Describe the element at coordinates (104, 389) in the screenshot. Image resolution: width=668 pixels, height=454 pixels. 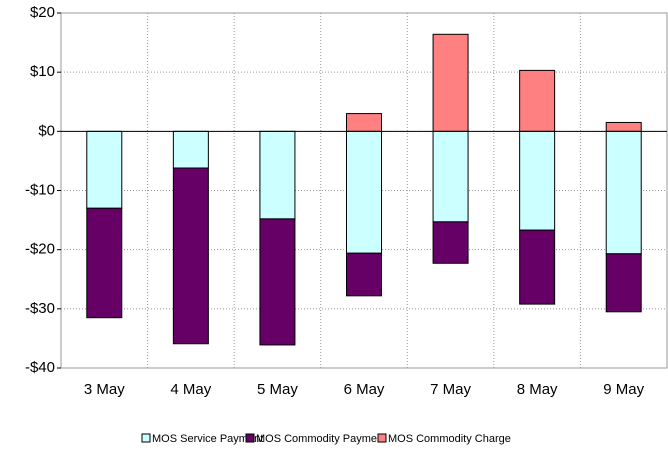
I see `x-tick-label: 3 May` at that location.